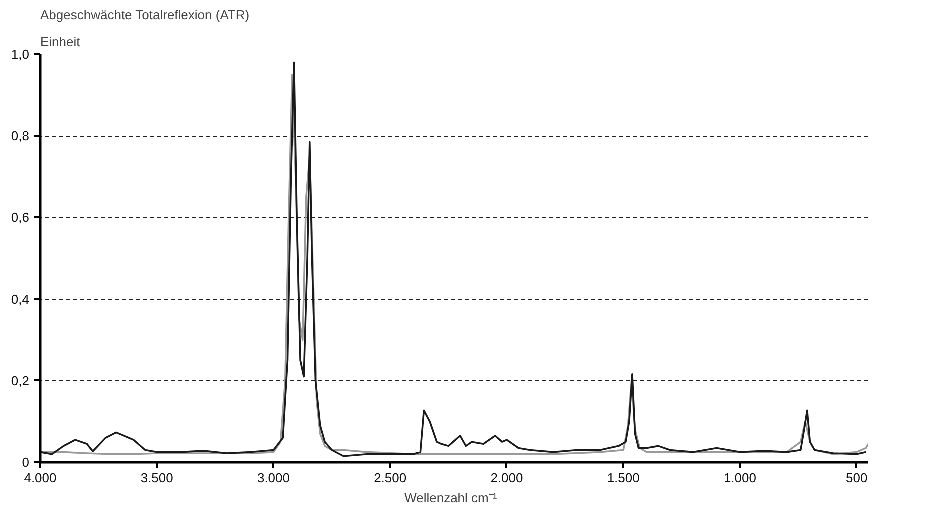 This screenshot has width=948, height=508. Describe the element at coordinates (60, 42) in the screenshot. I see `y-axis-title: Einheit` at that location.